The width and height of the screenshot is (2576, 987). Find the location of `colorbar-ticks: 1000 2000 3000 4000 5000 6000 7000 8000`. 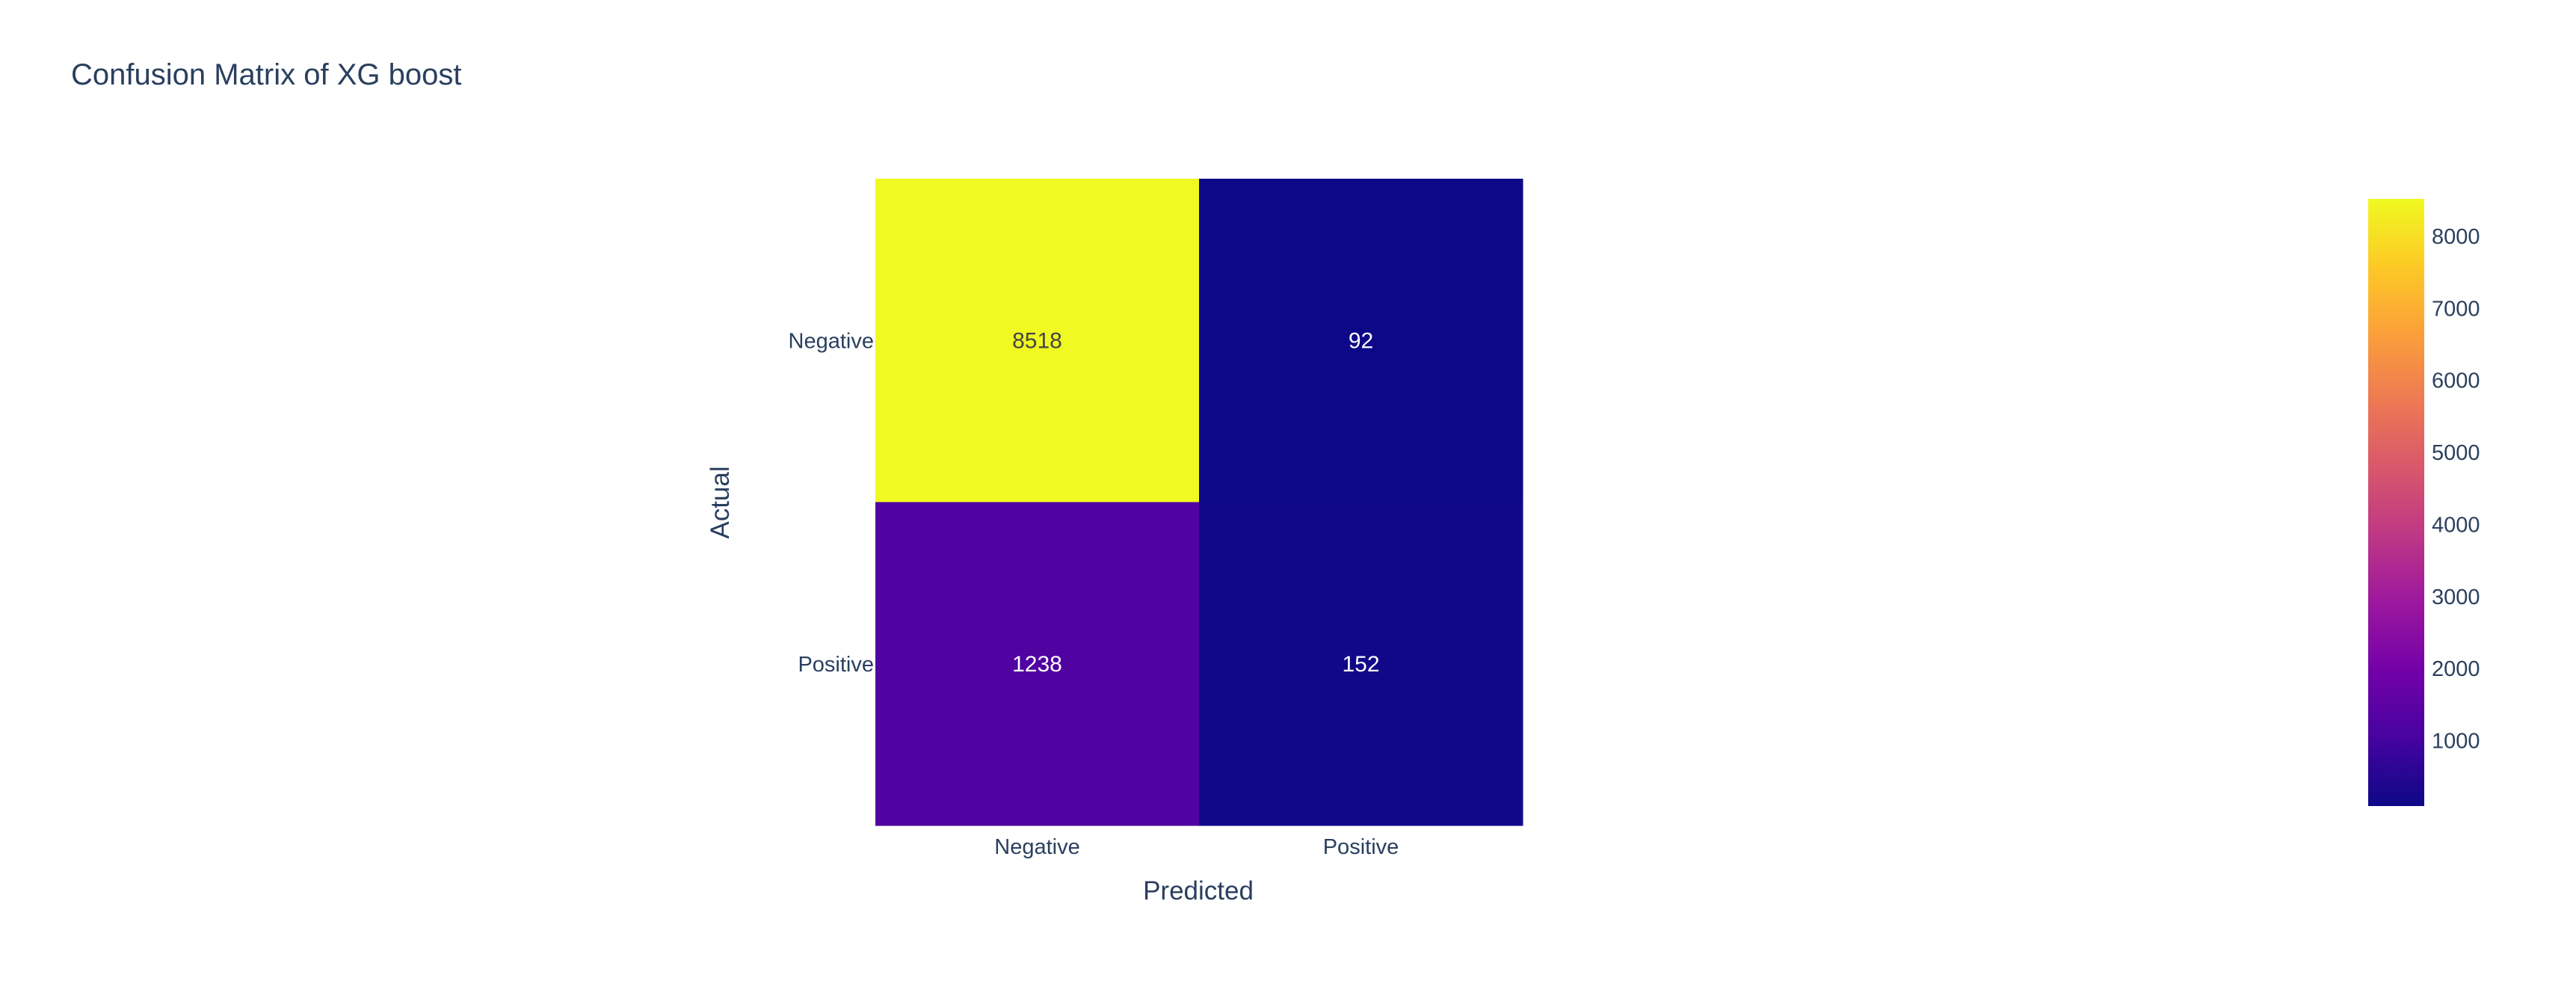

colorbar-ticks: 1000 2000 3000 4000 5000 6000 7000 8000 is located at coordinates (2456, 489).